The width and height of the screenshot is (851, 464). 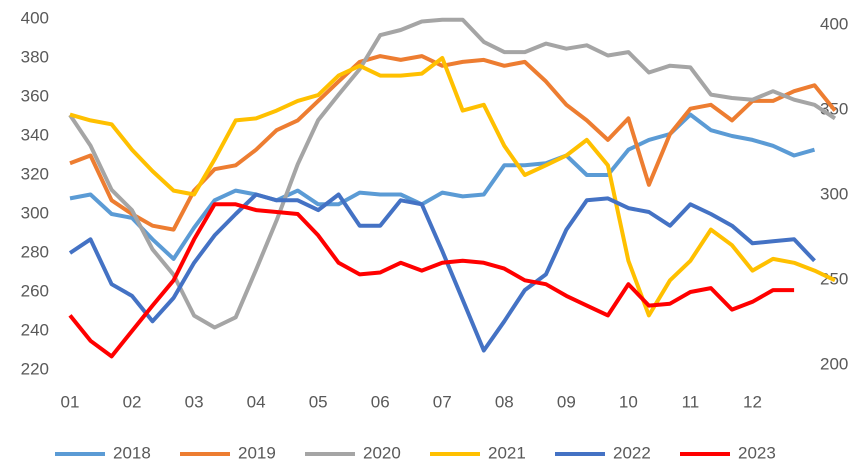 What do you see at coordinates (504, 401) in the screenshot?
I see `x-tick-label: 08` at bounding box center [504, 401].